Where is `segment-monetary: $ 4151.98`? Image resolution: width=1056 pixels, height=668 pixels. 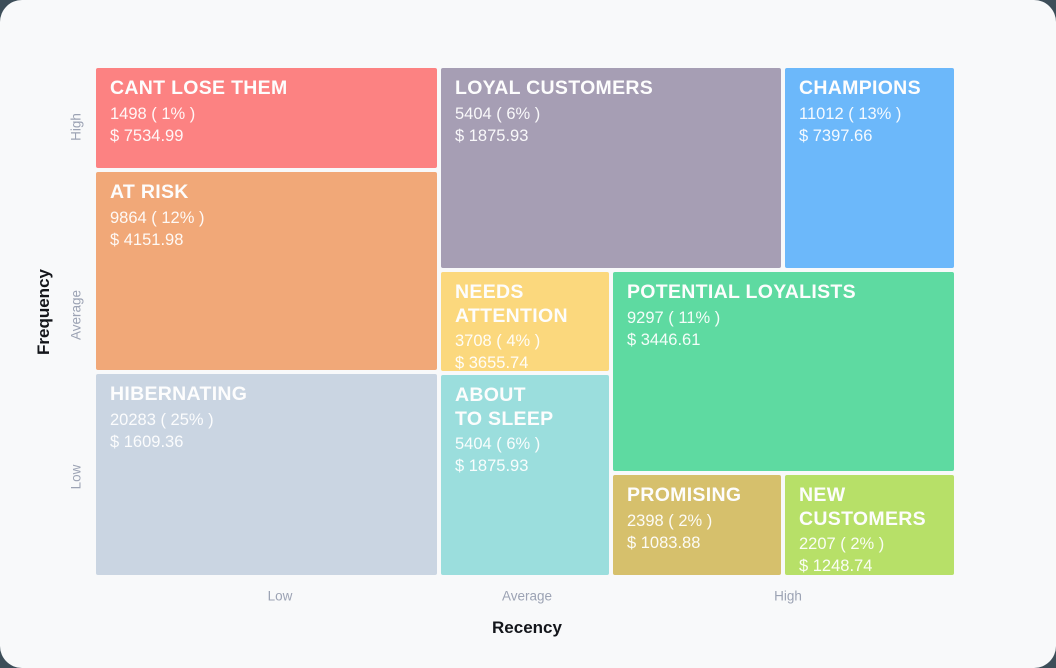 segment-monetary: $ 4151.98 is located at coordinates (147, 239).